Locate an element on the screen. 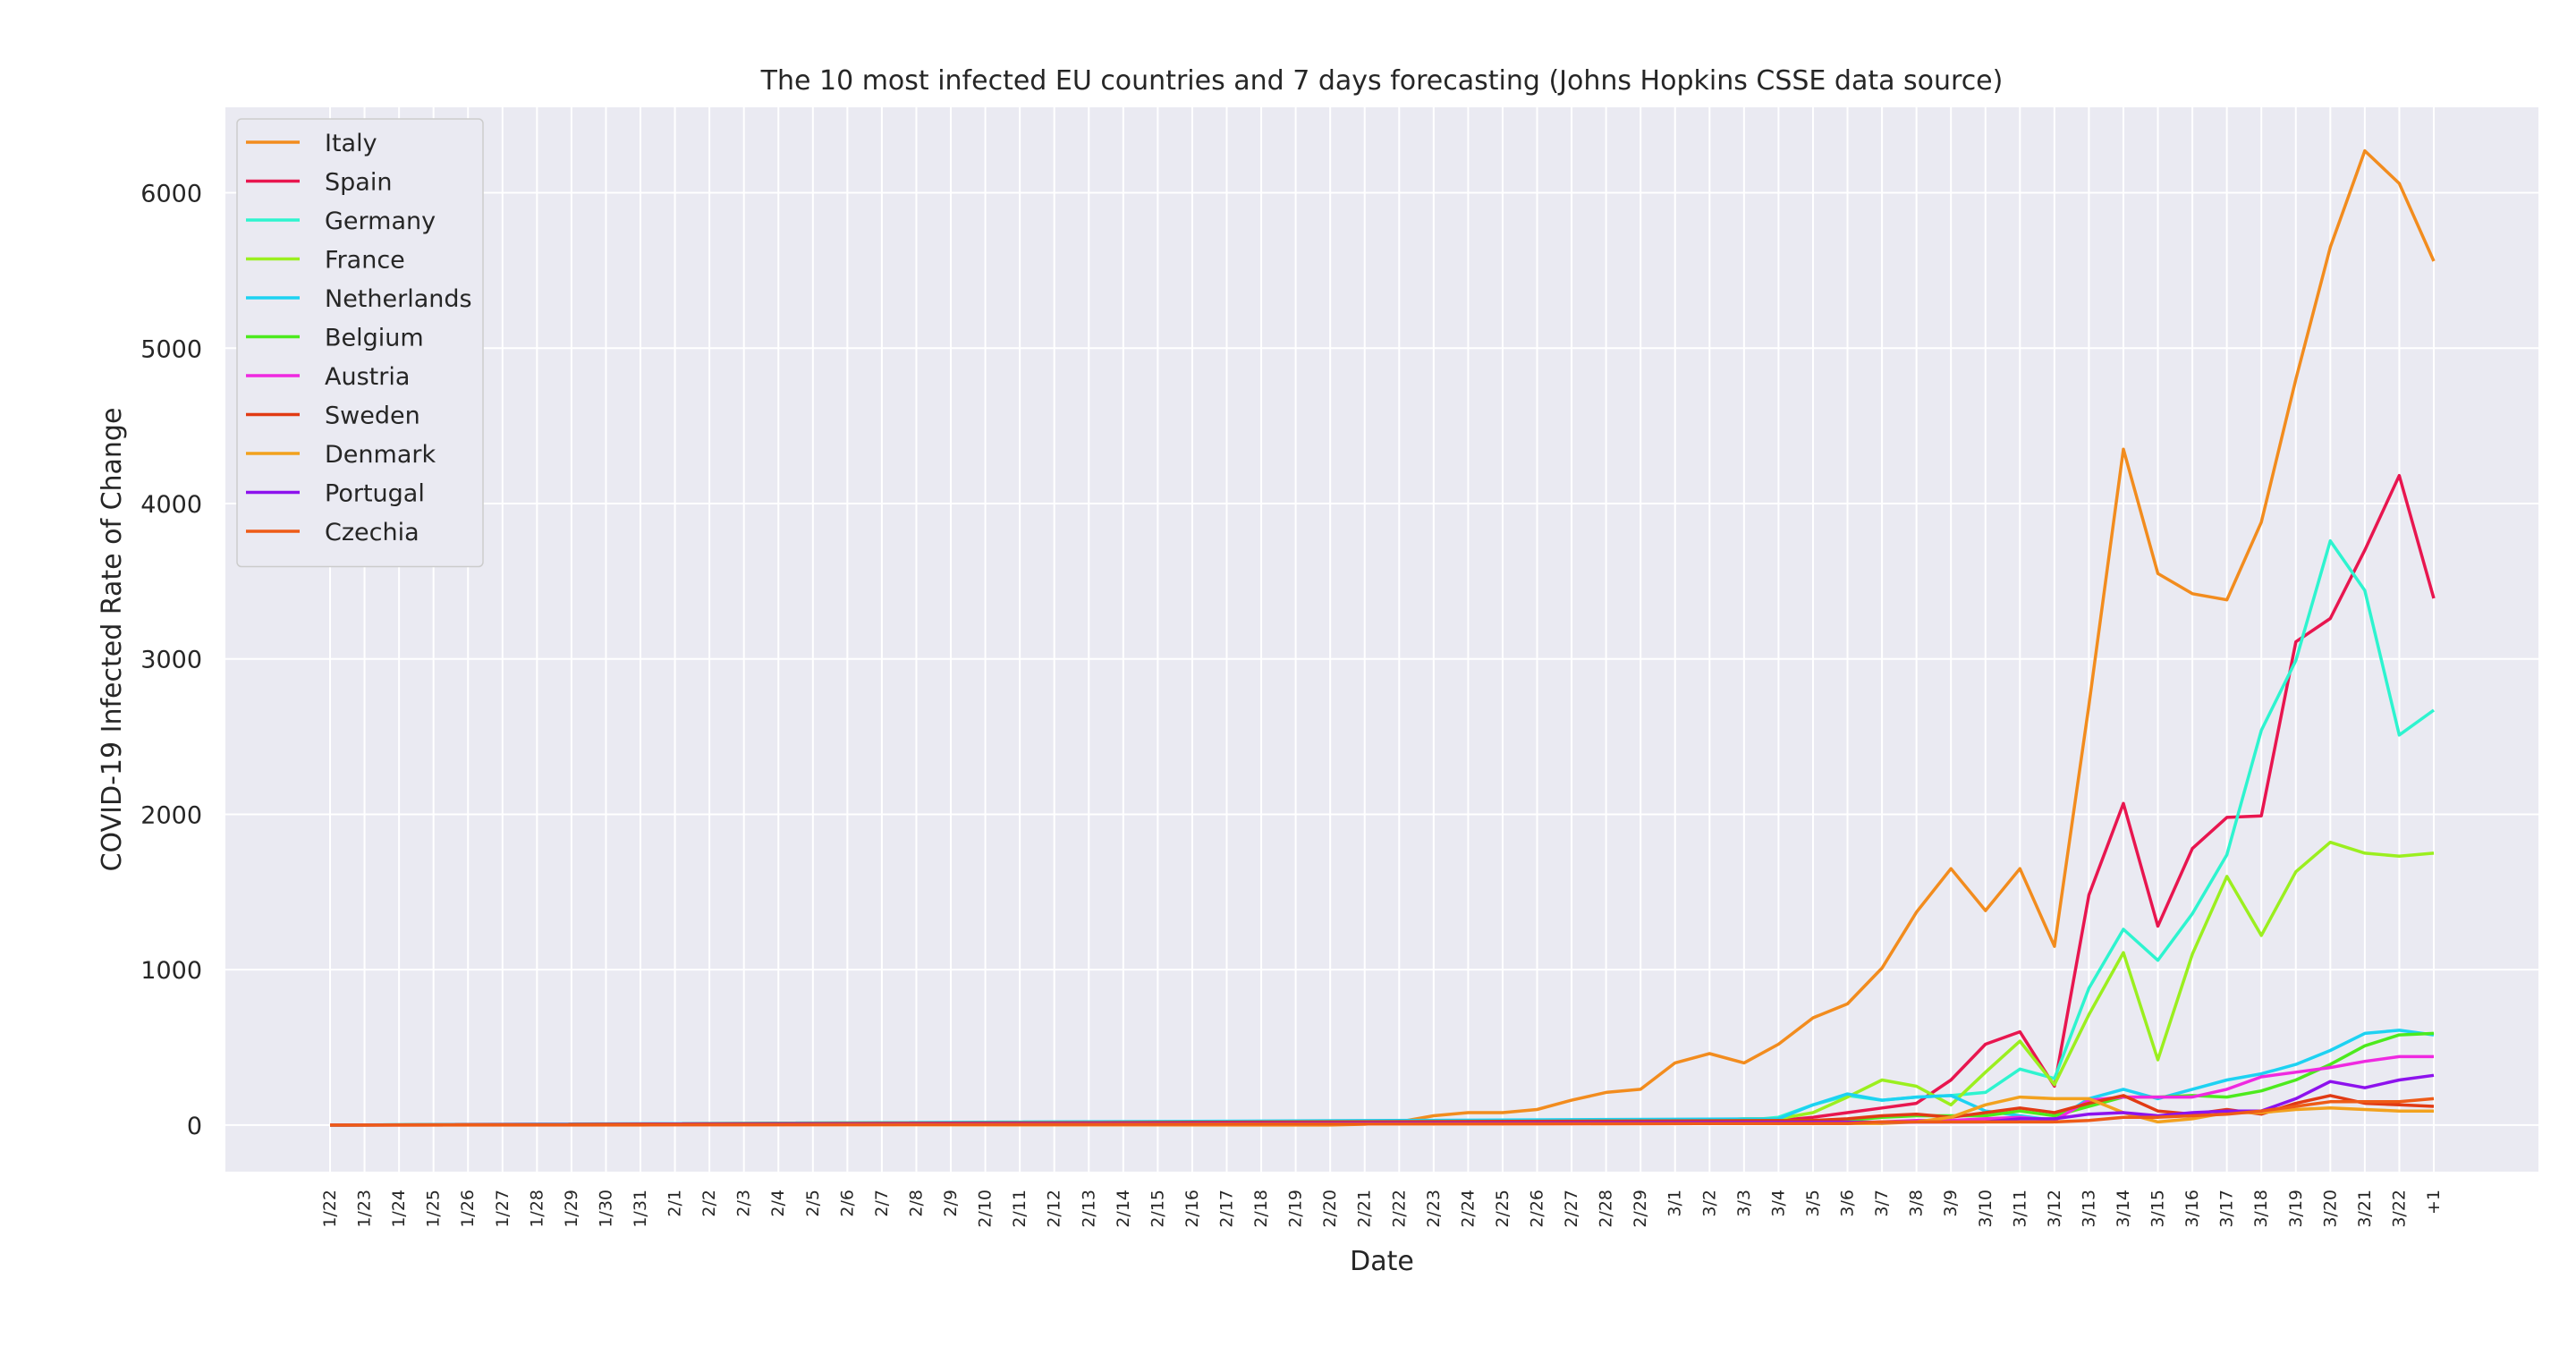  x-tick-label: 2/24 is located at coordinates (1468, 1209).